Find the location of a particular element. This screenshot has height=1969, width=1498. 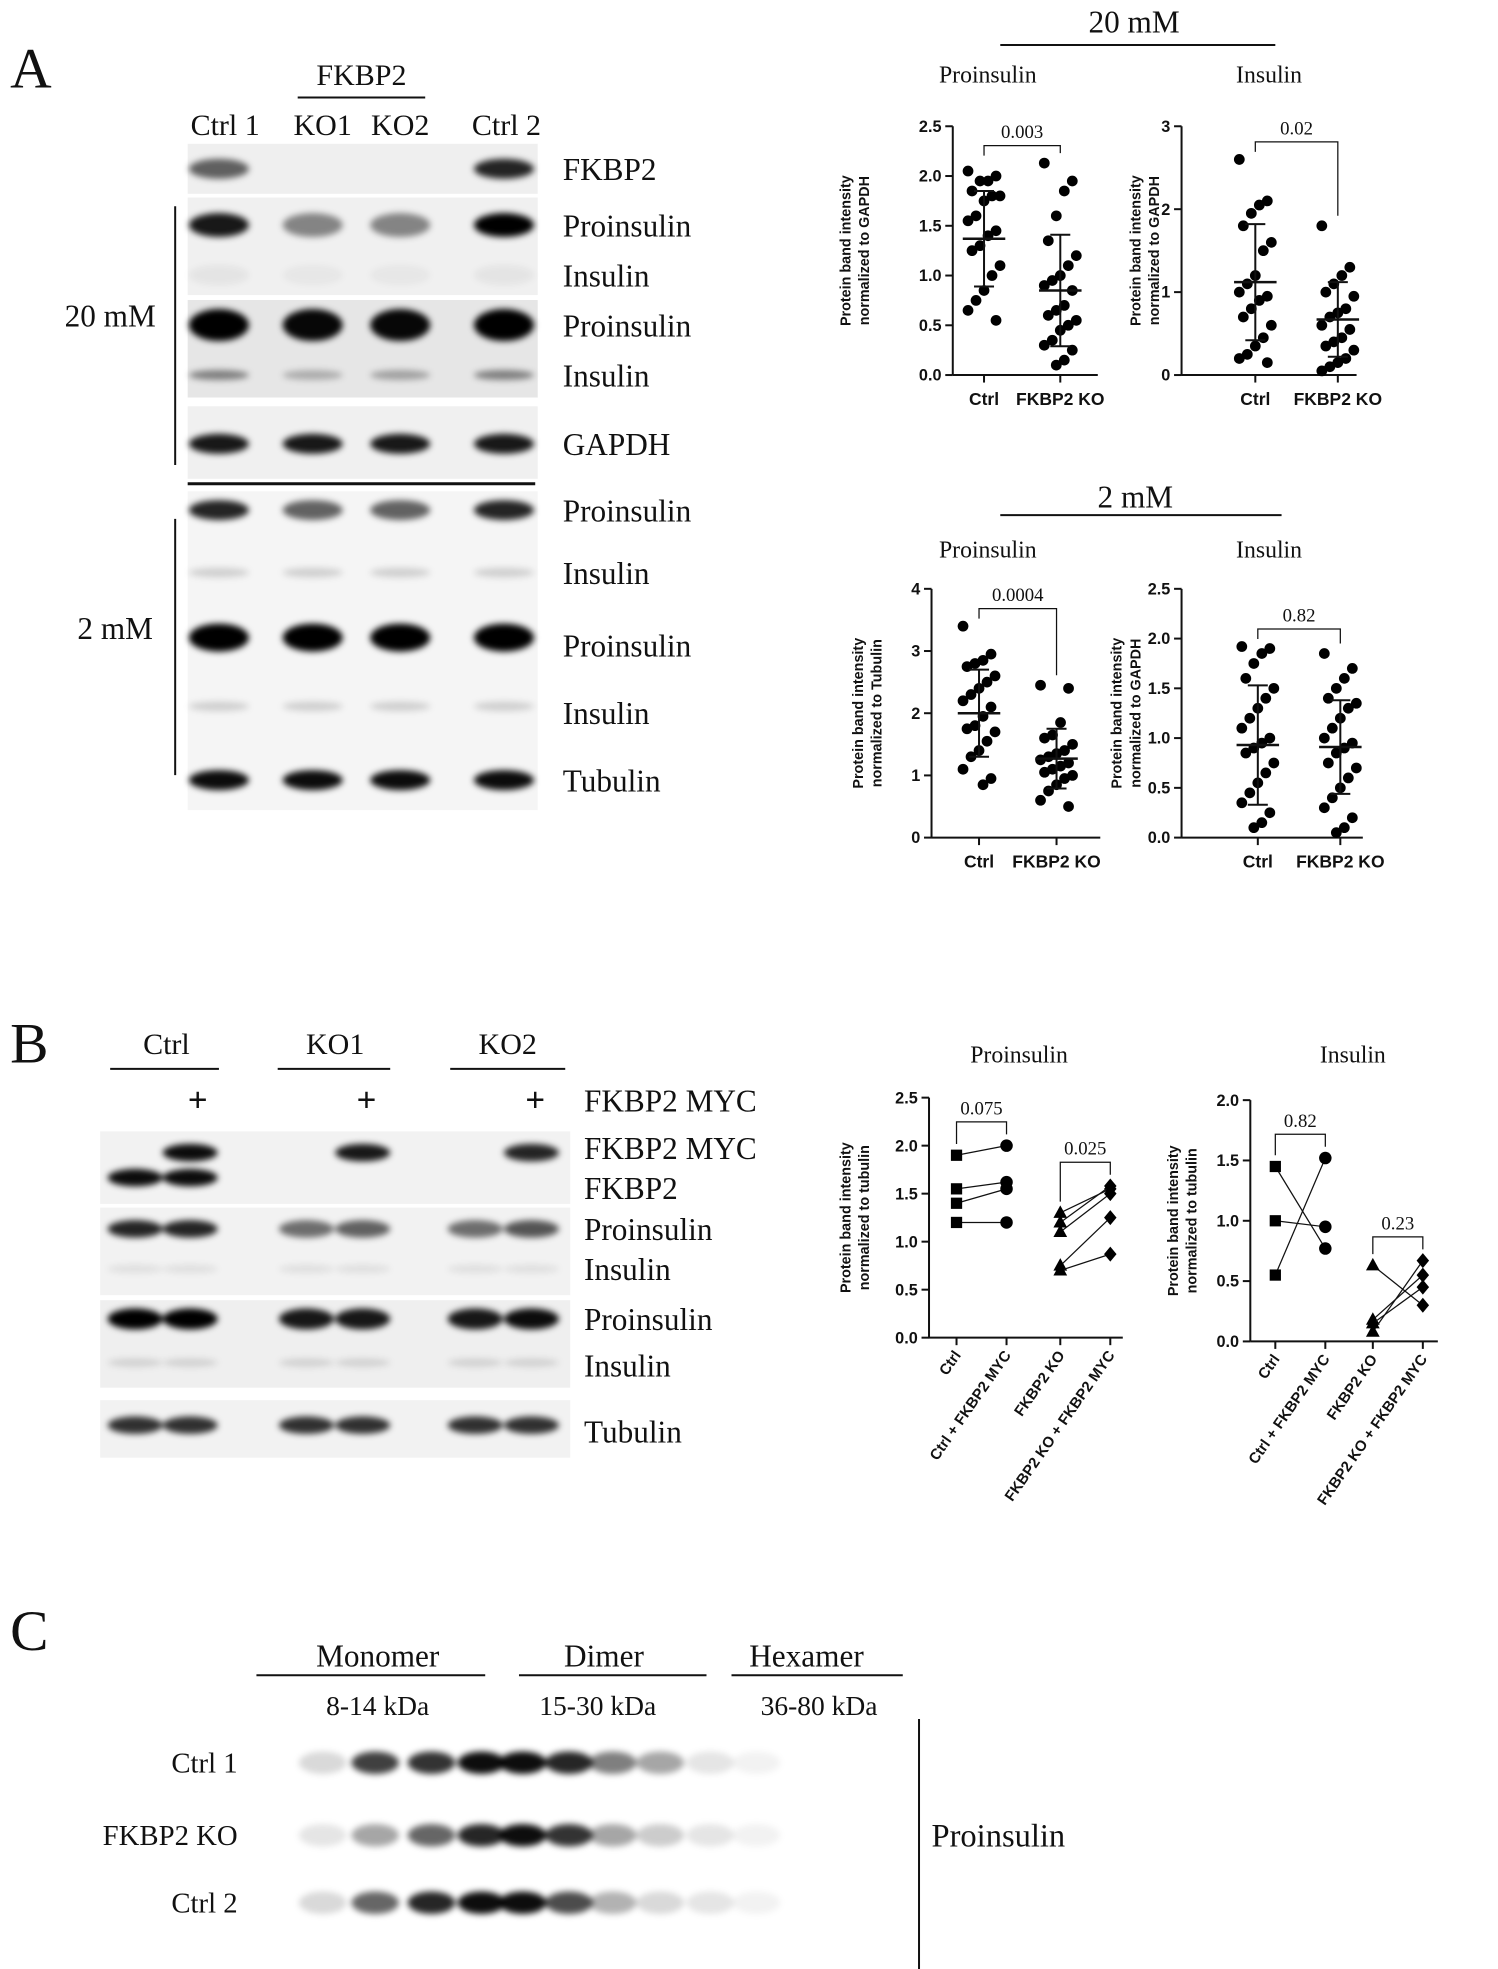

panel-label: A is located at coordinates (31, 69).